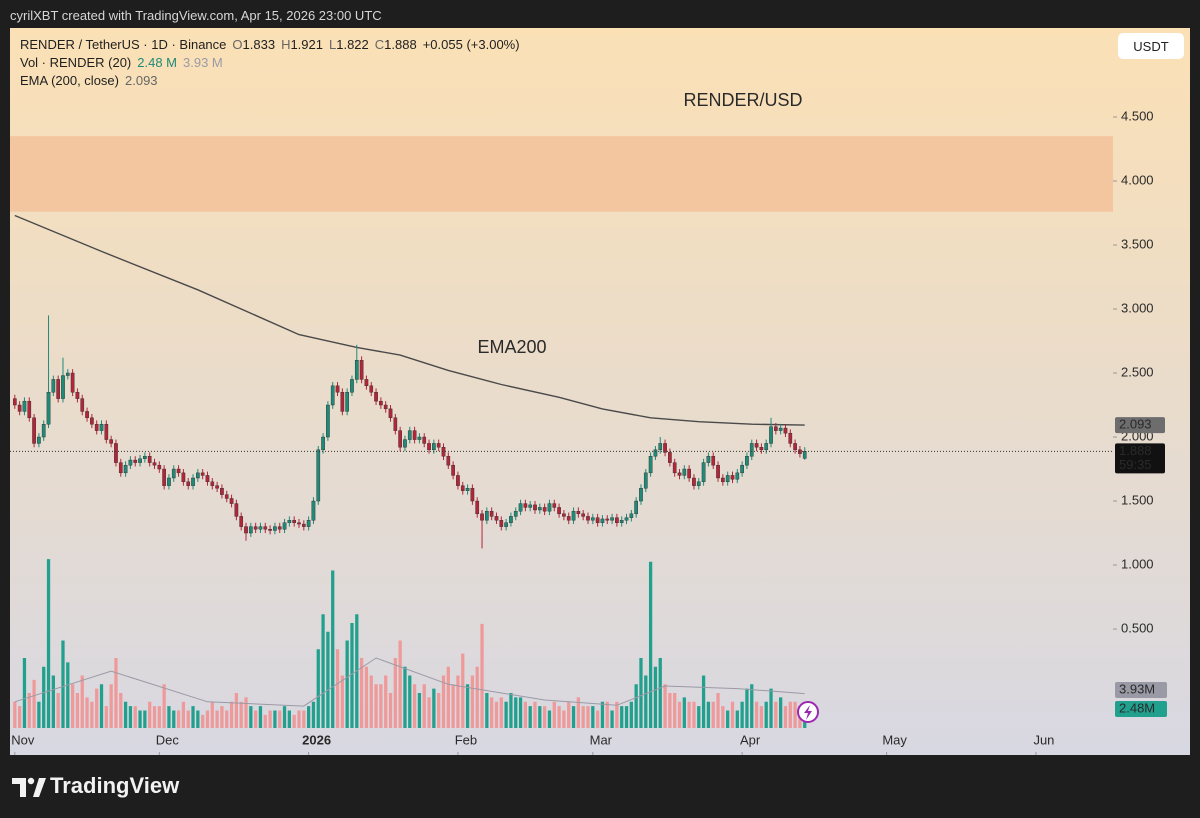 The height and width of the screenshot is (818, 1200). I want to click on volume-badge-label: 2.48M, so click(1137, 707).